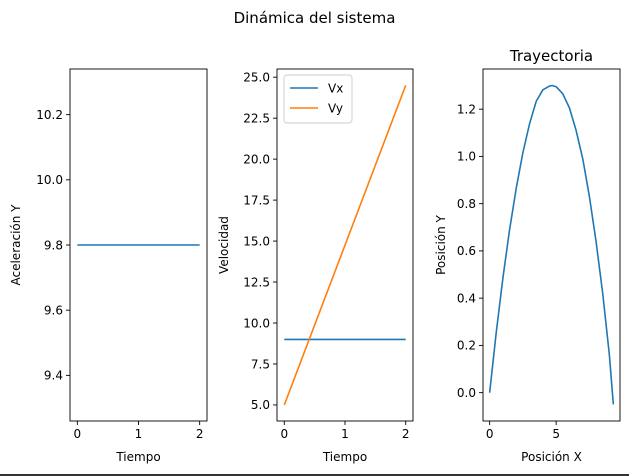 This screenshot has width=629, height=476. What do you see at coordinates (466, 157) in the screenshot?
I see `y-tick-label: 1.0` at bounding box center [466, 157].